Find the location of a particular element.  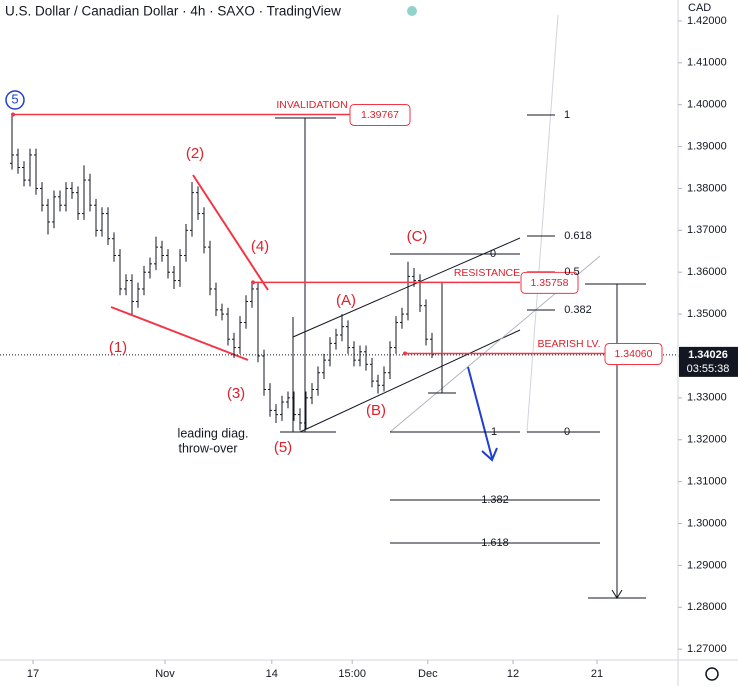

fib-label: 0.382 is located at coordinates (578, 310).